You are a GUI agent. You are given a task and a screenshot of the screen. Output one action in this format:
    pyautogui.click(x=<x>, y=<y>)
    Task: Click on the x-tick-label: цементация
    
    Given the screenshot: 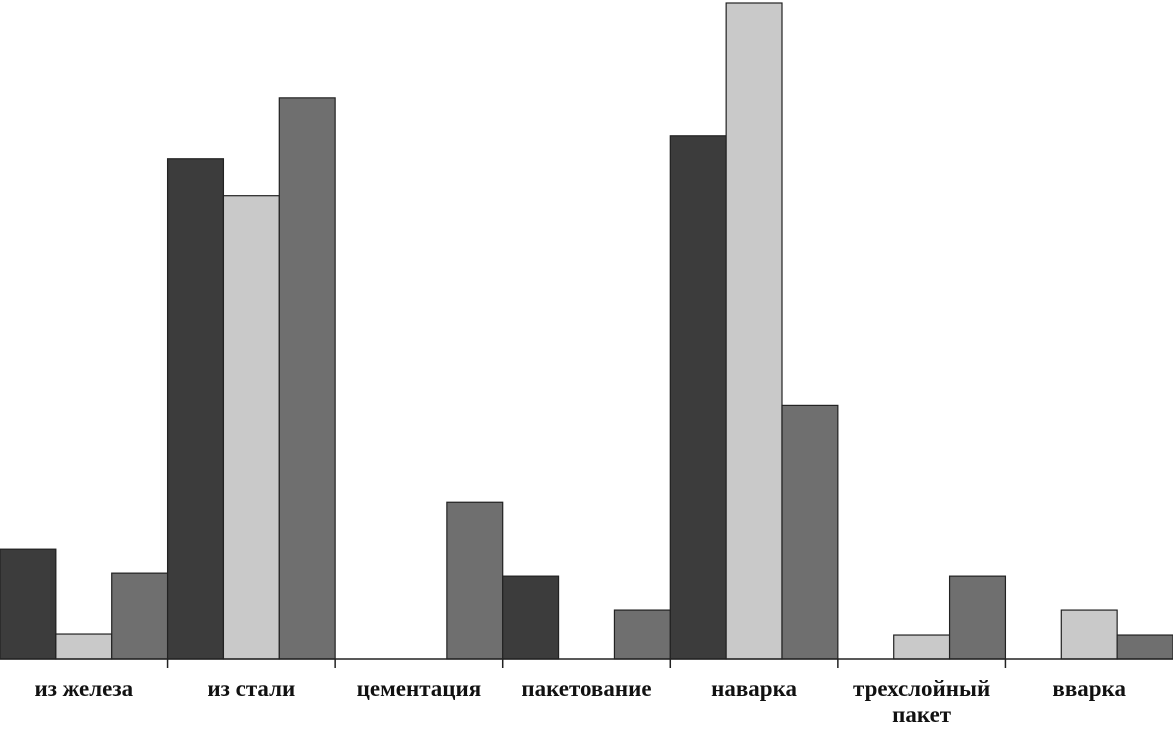 What is the action you would take?
    pyautogui.click(x=419, y=688)
    